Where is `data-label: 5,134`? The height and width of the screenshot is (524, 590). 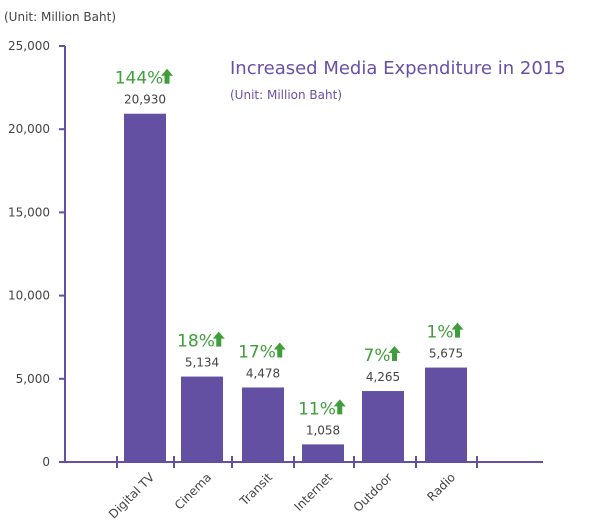 data-label: 5,134 is located at coordinates (202, 363).